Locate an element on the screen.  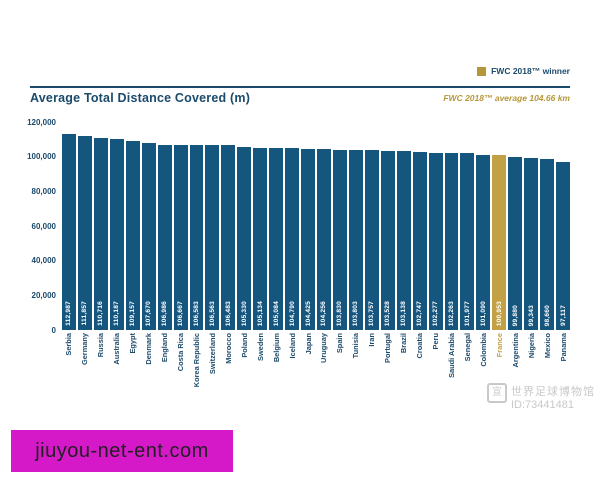
bar-value-australia: 110,187 is located at coordinates (117, 313).